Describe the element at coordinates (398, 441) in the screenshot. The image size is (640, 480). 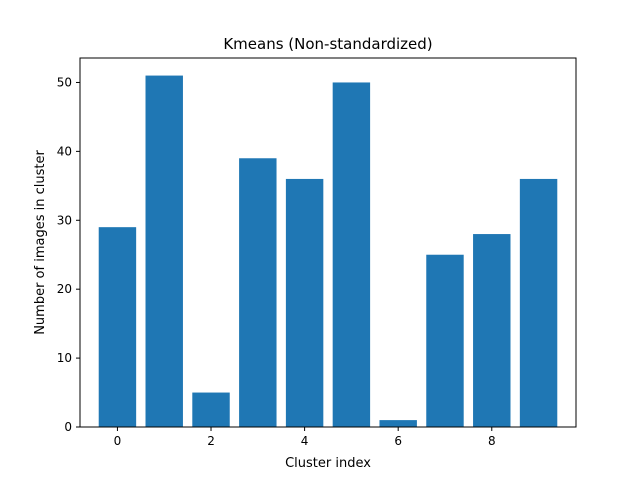
I see `x-tick-label: 6` at that location.